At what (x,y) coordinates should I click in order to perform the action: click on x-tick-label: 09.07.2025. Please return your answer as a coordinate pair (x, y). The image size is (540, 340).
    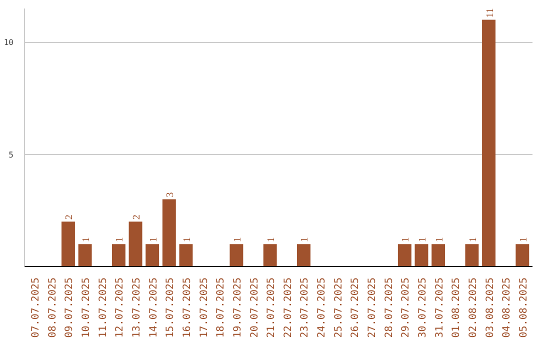
    Looking at the image, I should click on (70, 307).